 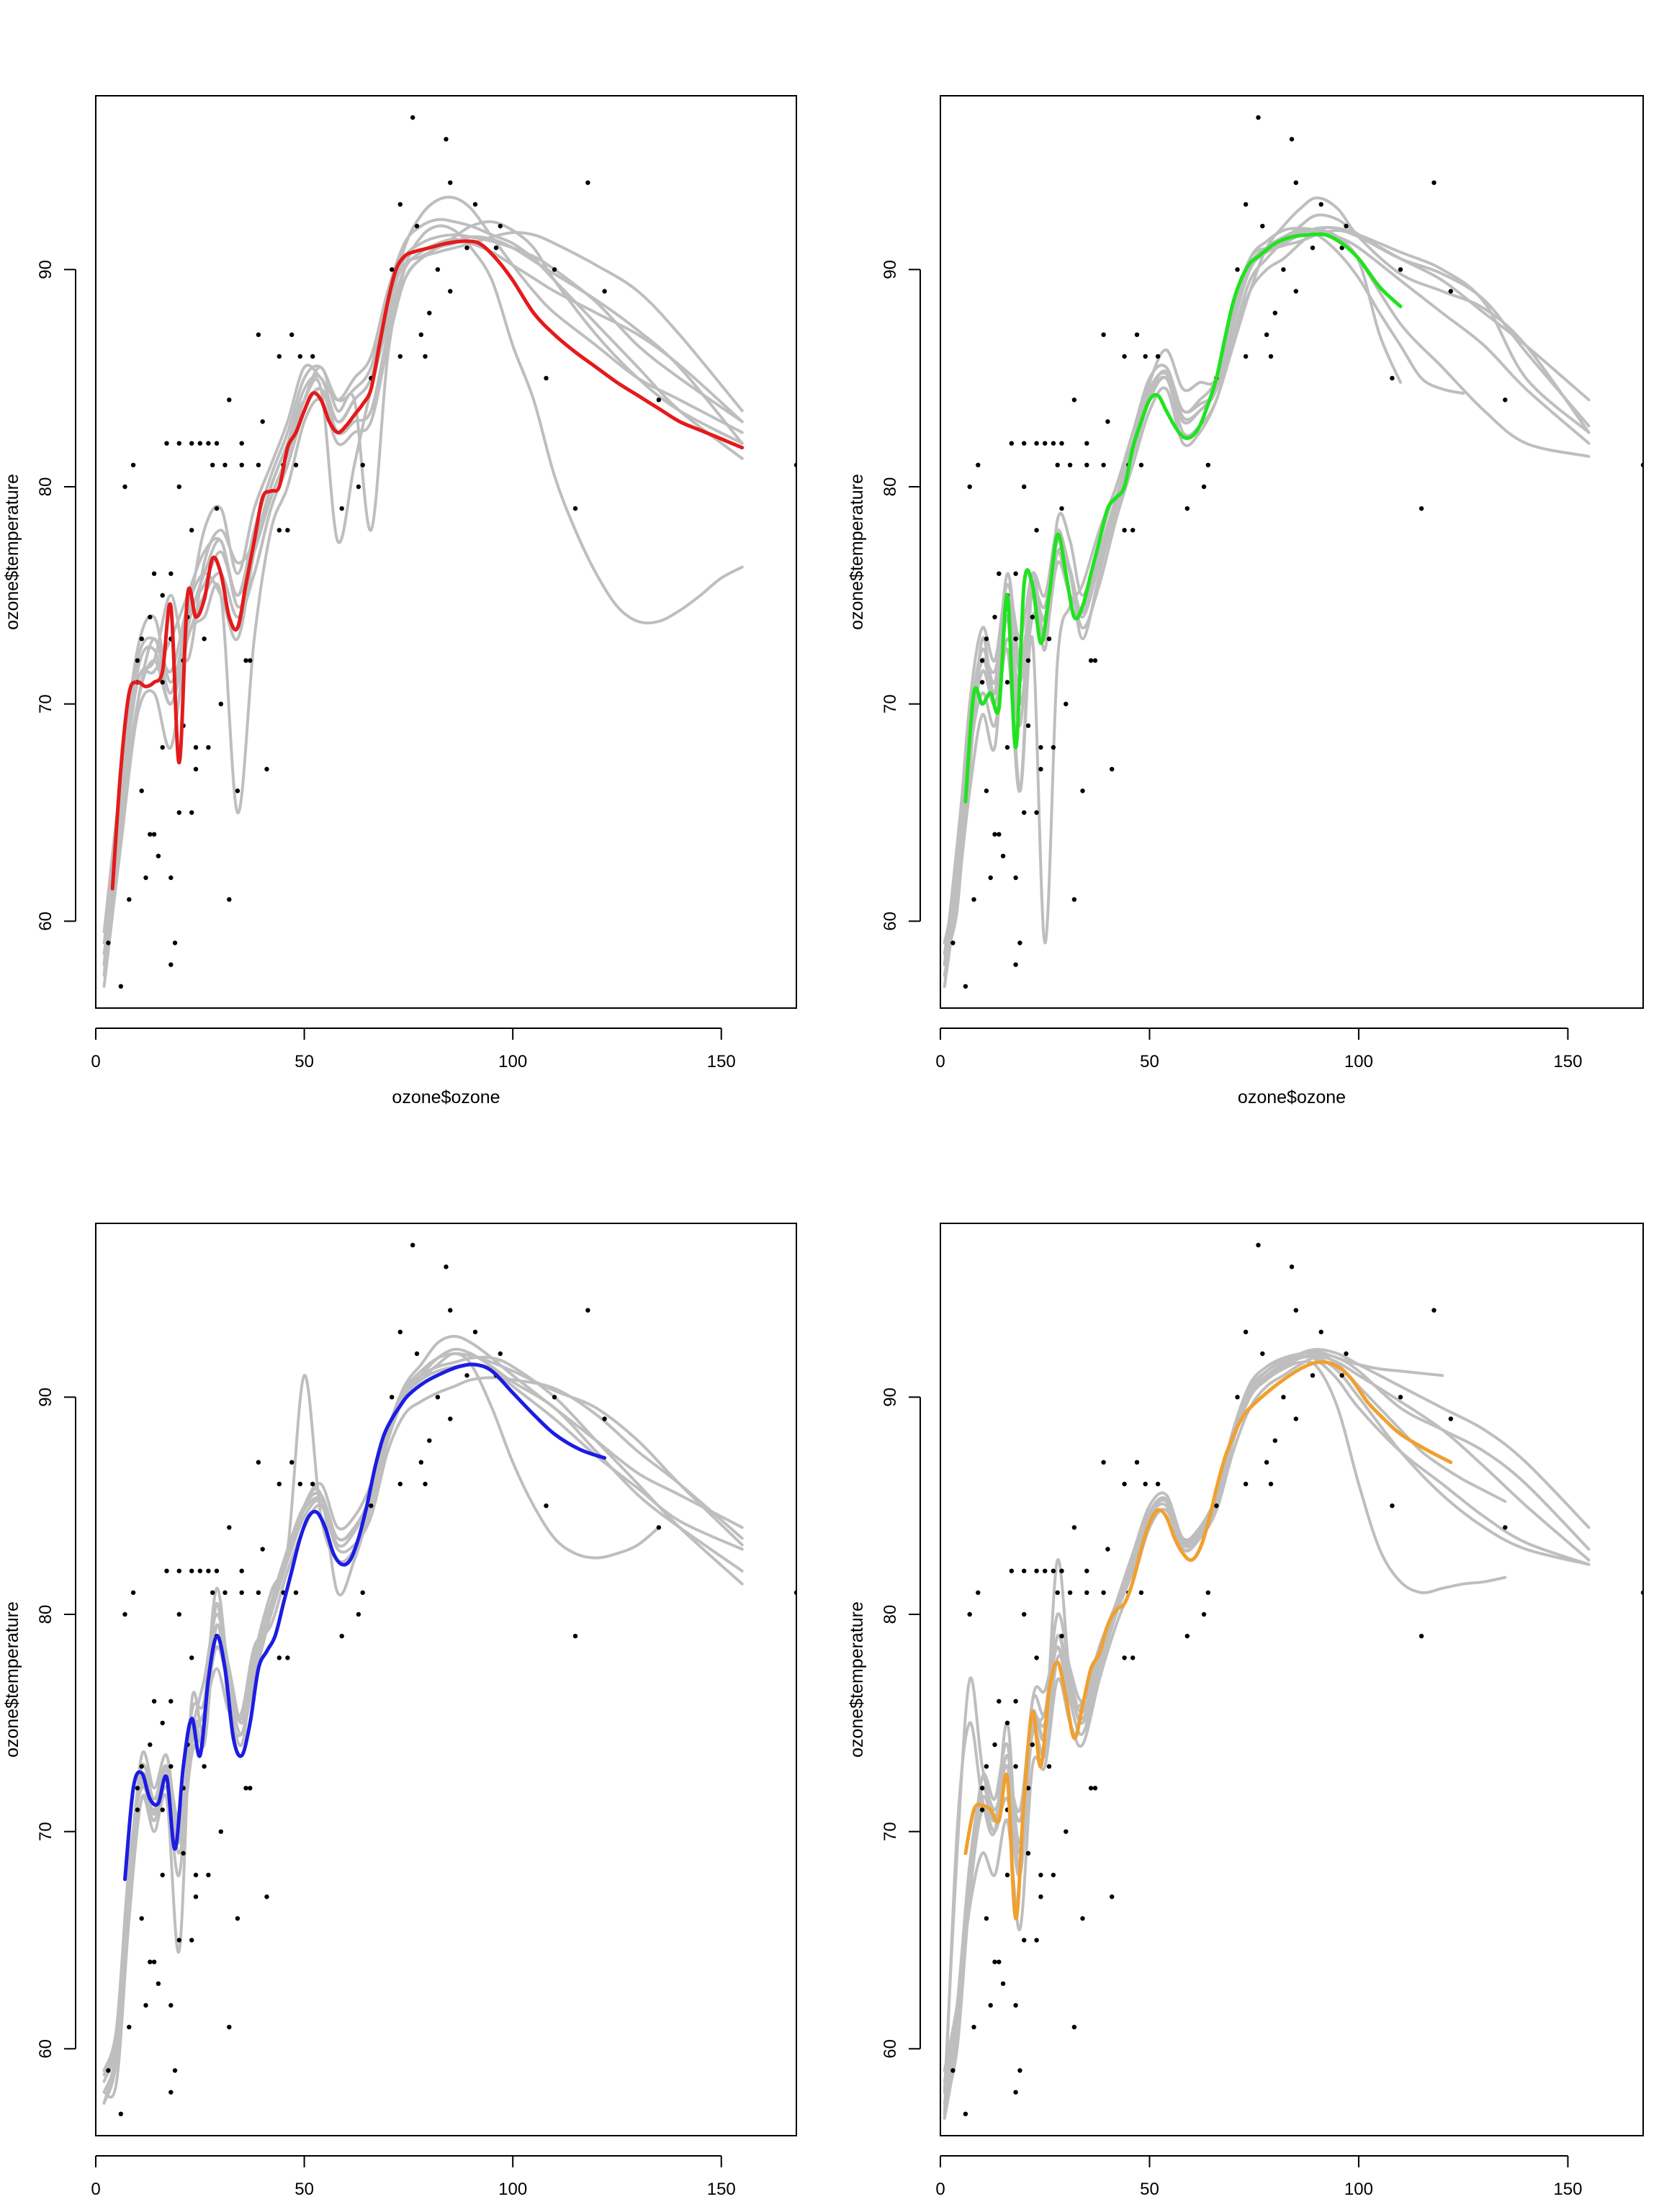 What do you see at coordinates (940, 2189) in the screenshot?
I see `x-tick-label: 0` at bounding box center [940, 2189].